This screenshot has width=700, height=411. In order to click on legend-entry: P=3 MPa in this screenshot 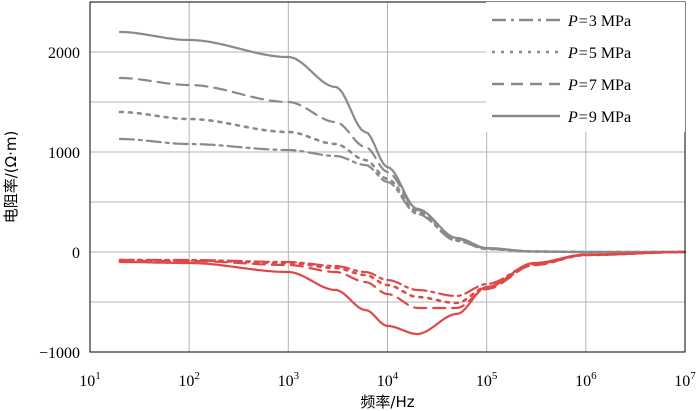, I will do `click(599, 21)`.